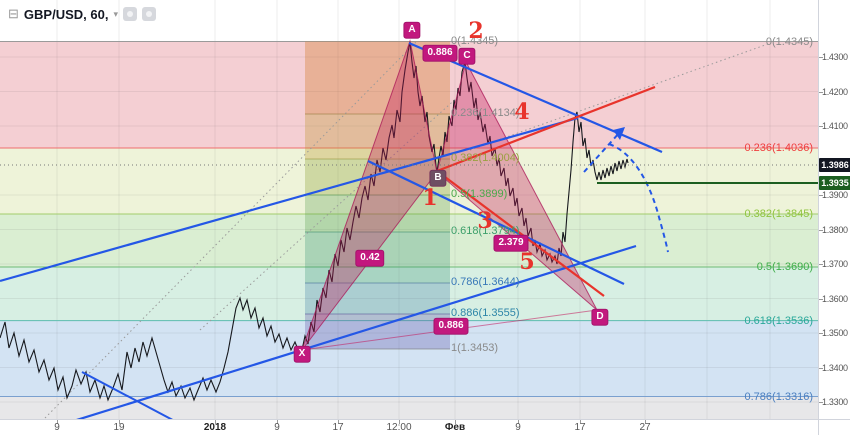 This screenshot has height=435, width=850. What do you see at coordinates (485, 282) in the screenshot?
I see `fib-inner-label-786: 0.786(1.3644)` at bounding box center [485, 282].